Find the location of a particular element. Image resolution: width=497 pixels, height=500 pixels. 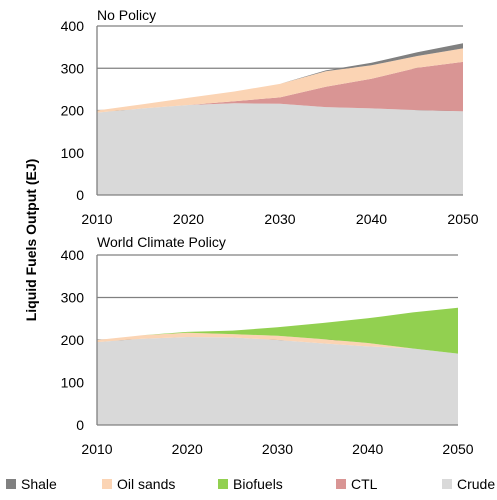

legend-swatch-shale is located at coordinates (11, 484).